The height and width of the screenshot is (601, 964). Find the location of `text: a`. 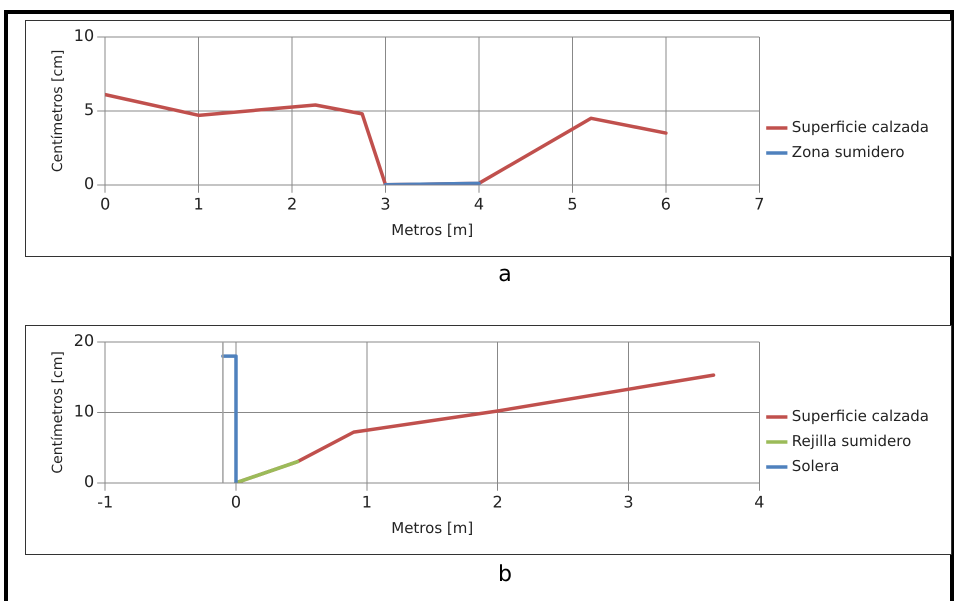

text: a is located at coordinates (505, 274).